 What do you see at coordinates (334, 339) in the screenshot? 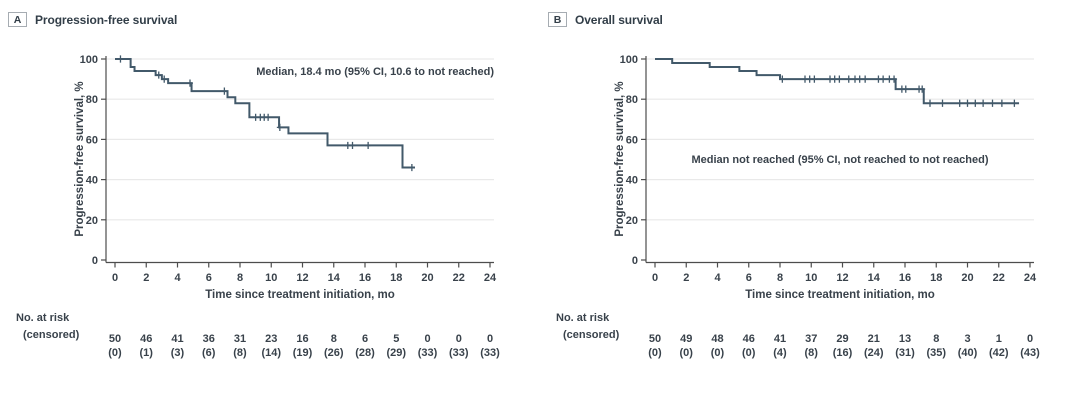
I see `at-risk-count: 8` at bounding box center [334, 339].